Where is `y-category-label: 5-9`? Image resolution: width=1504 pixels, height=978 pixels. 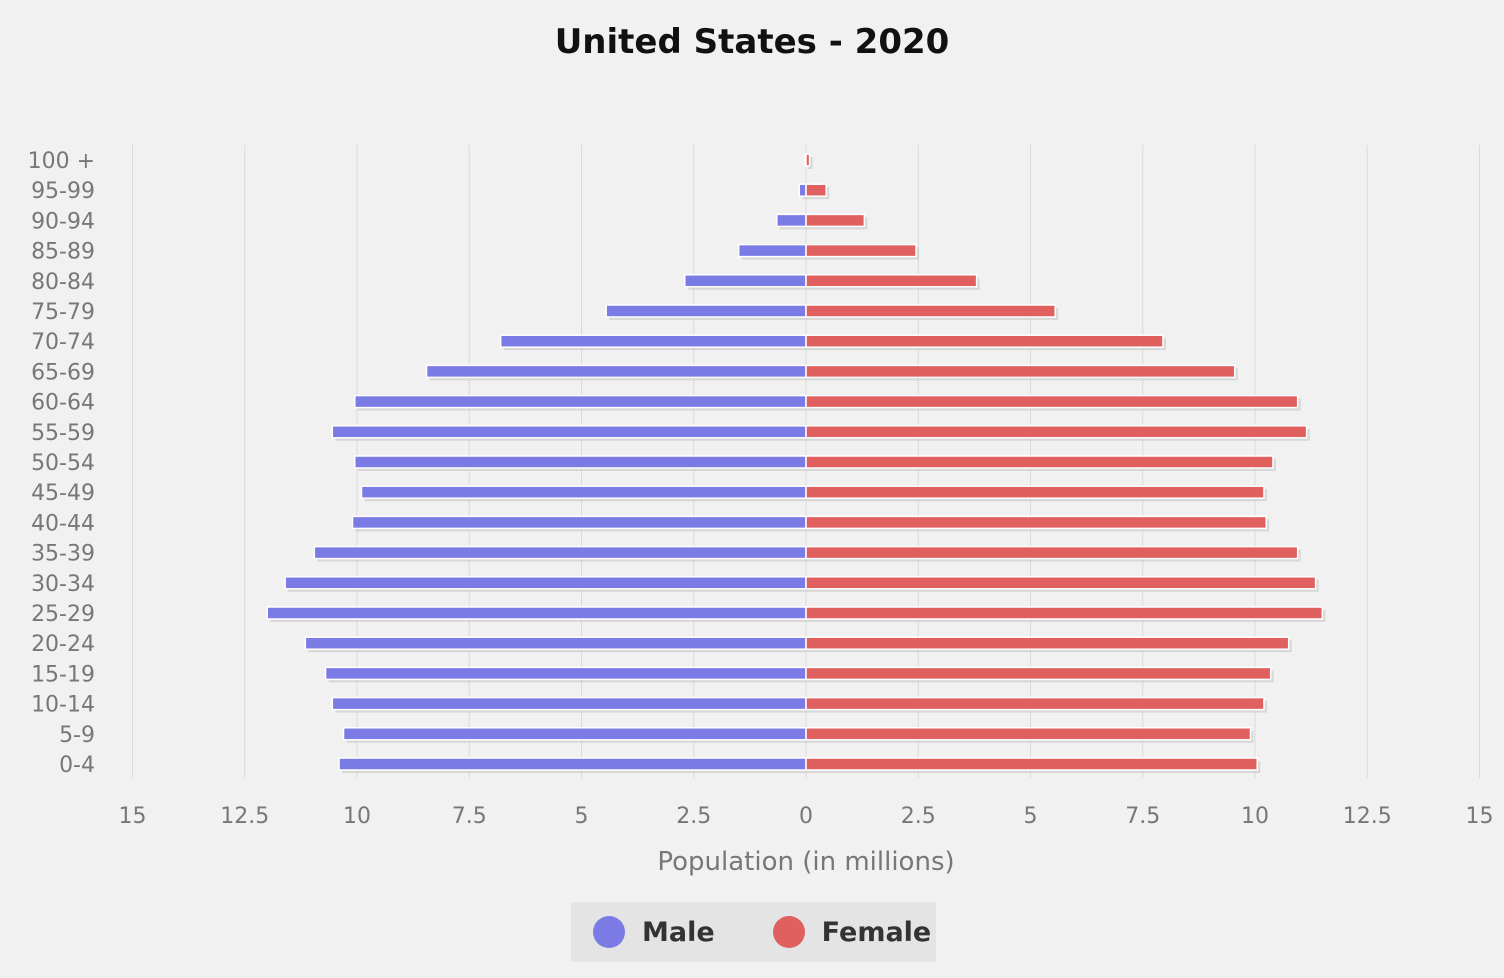
y-category-label: 5-9 is located at coordinates (77, 735).